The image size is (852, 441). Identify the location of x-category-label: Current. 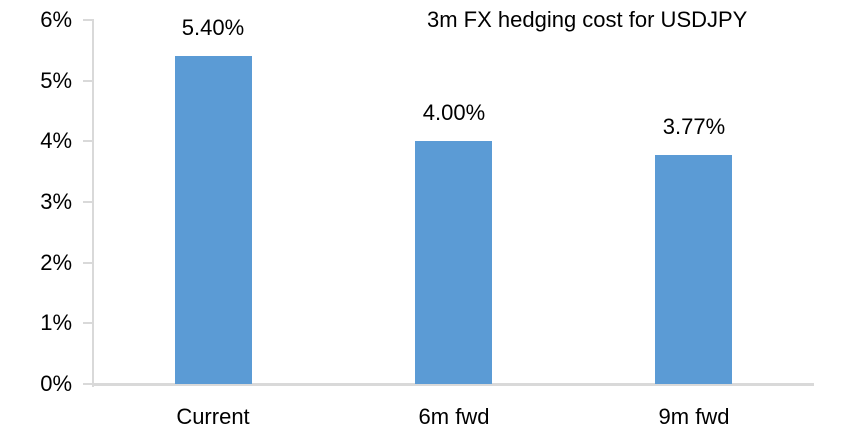
(213, 416).